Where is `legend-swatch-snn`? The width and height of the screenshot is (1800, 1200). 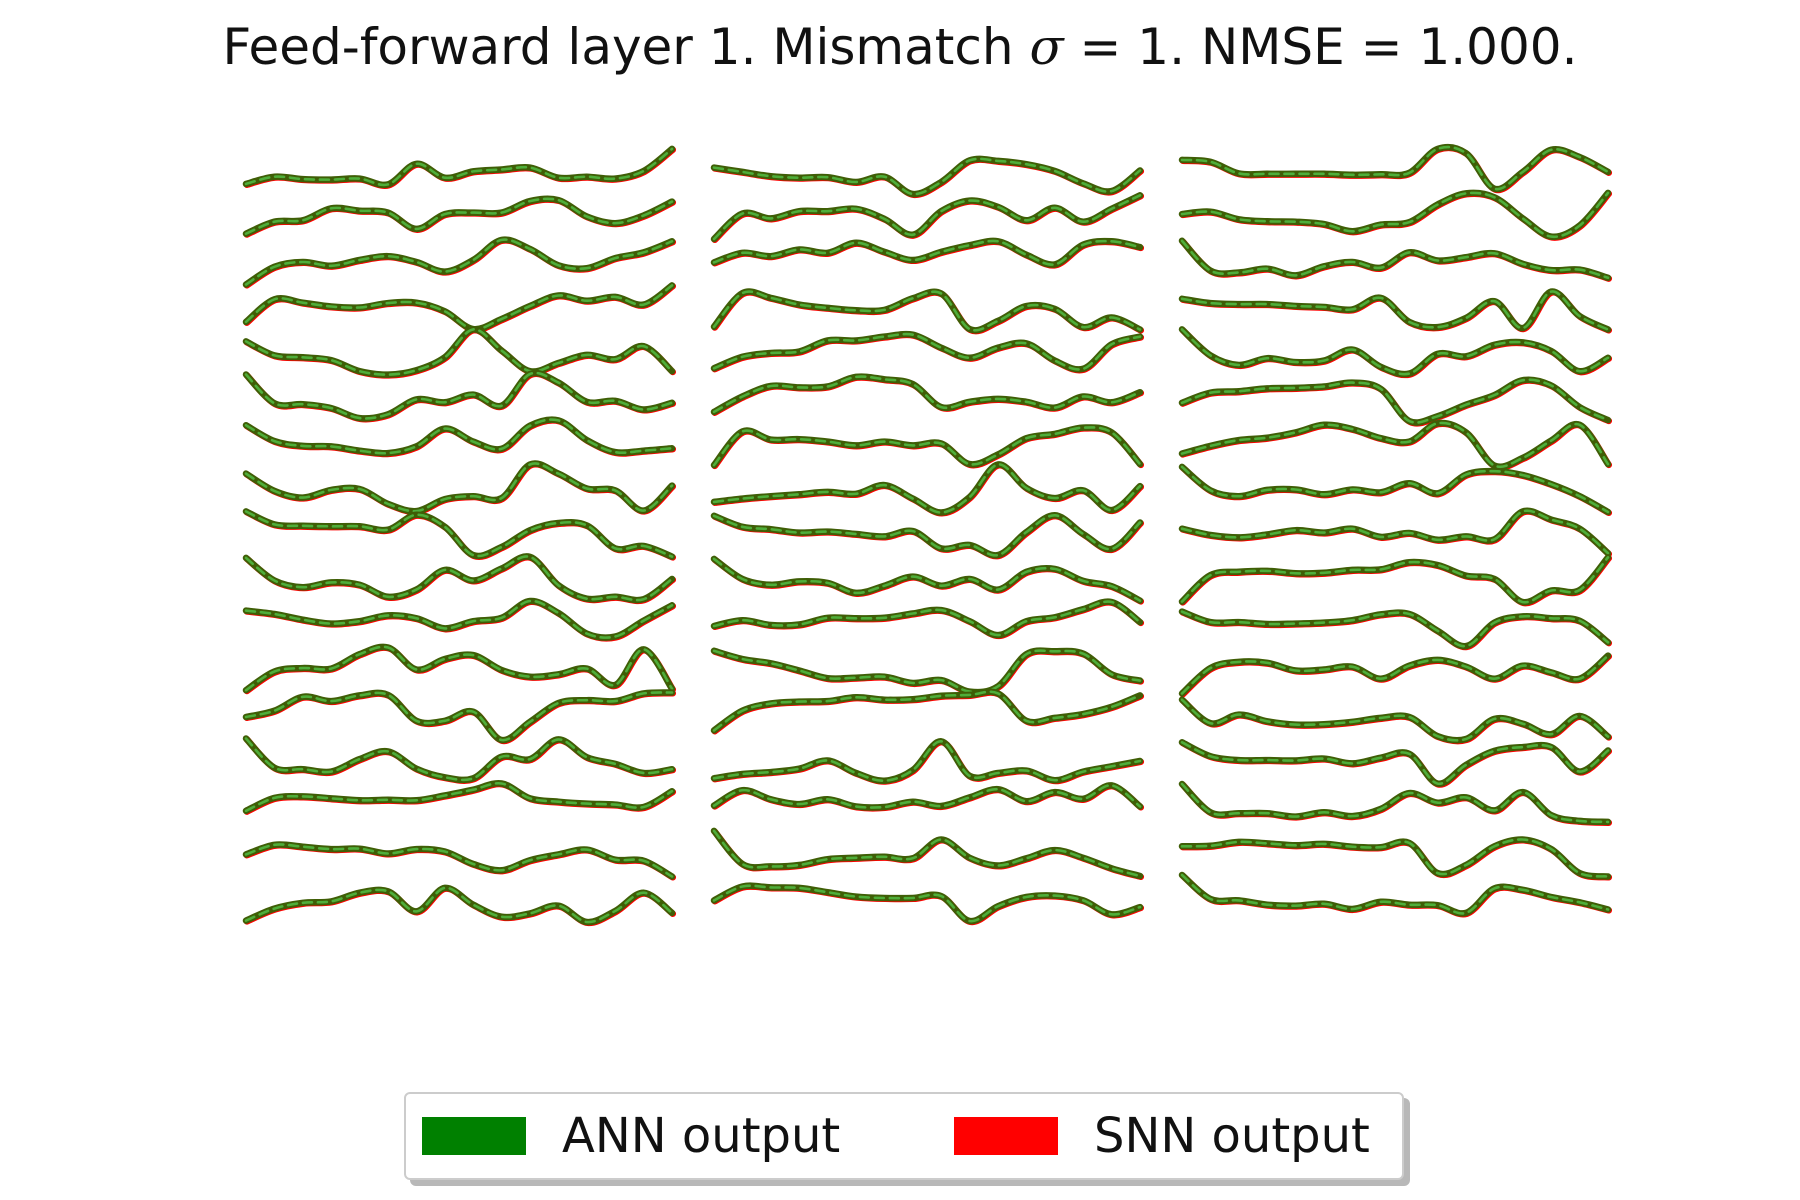
legend-swatch-snn is located at coordinates (1006, 1136).